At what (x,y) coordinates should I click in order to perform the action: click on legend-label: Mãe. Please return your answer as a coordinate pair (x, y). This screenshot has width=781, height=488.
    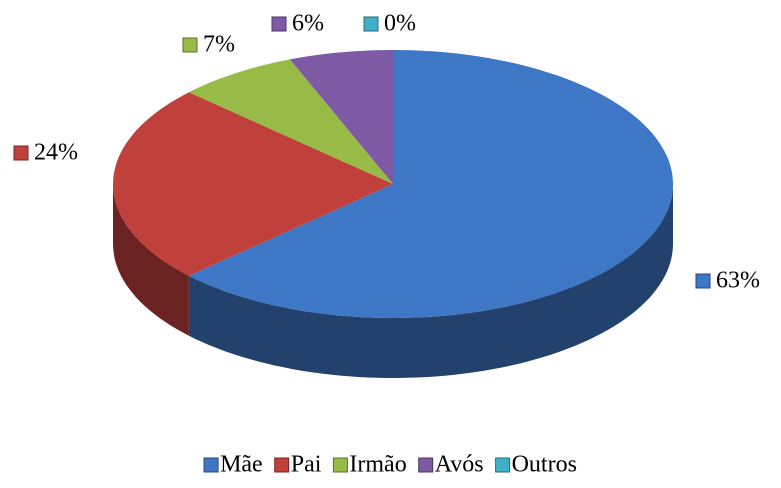
    Looking at the image, I should click on (241, 465).